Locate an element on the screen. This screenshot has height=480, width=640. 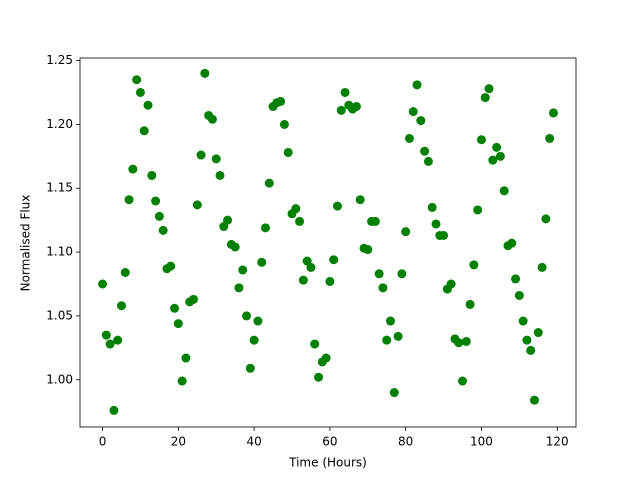
y-tick-label: 1.10 is located at coordinates (59, 252).